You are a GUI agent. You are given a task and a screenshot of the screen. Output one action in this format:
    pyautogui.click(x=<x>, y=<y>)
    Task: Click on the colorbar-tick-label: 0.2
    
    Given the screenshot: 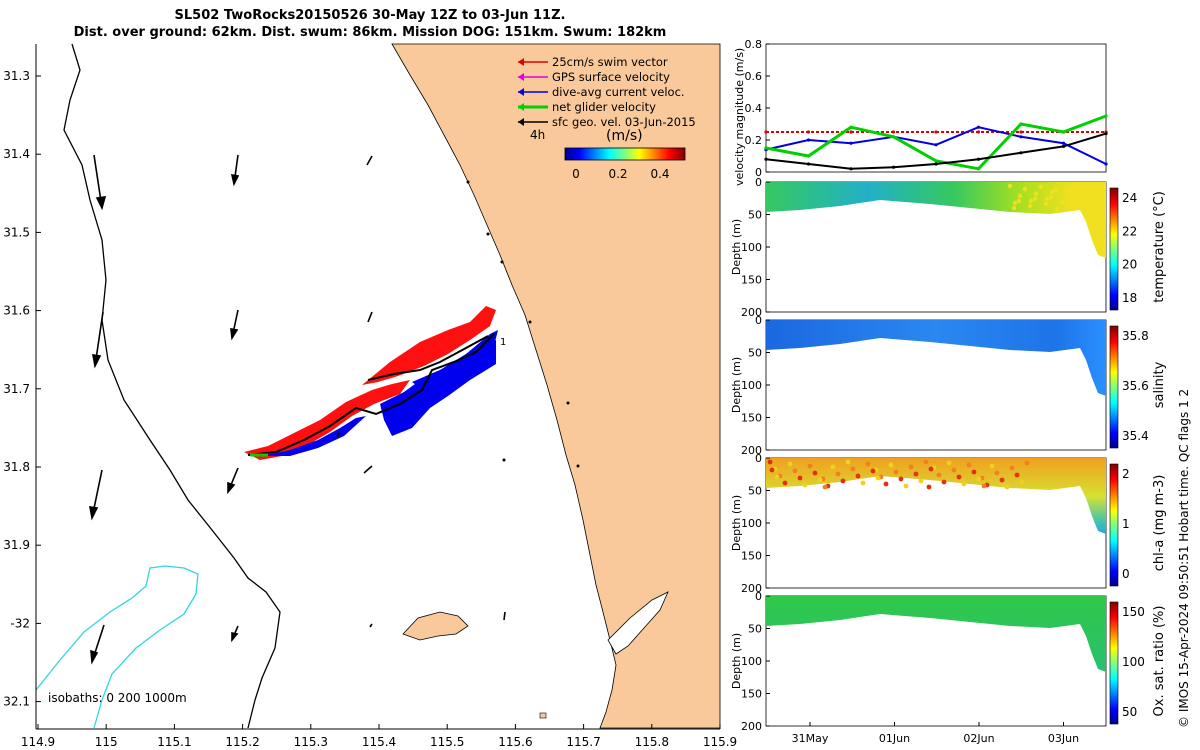 What is the action you would take?
    pyautogui.click(x=617, y=174)
    